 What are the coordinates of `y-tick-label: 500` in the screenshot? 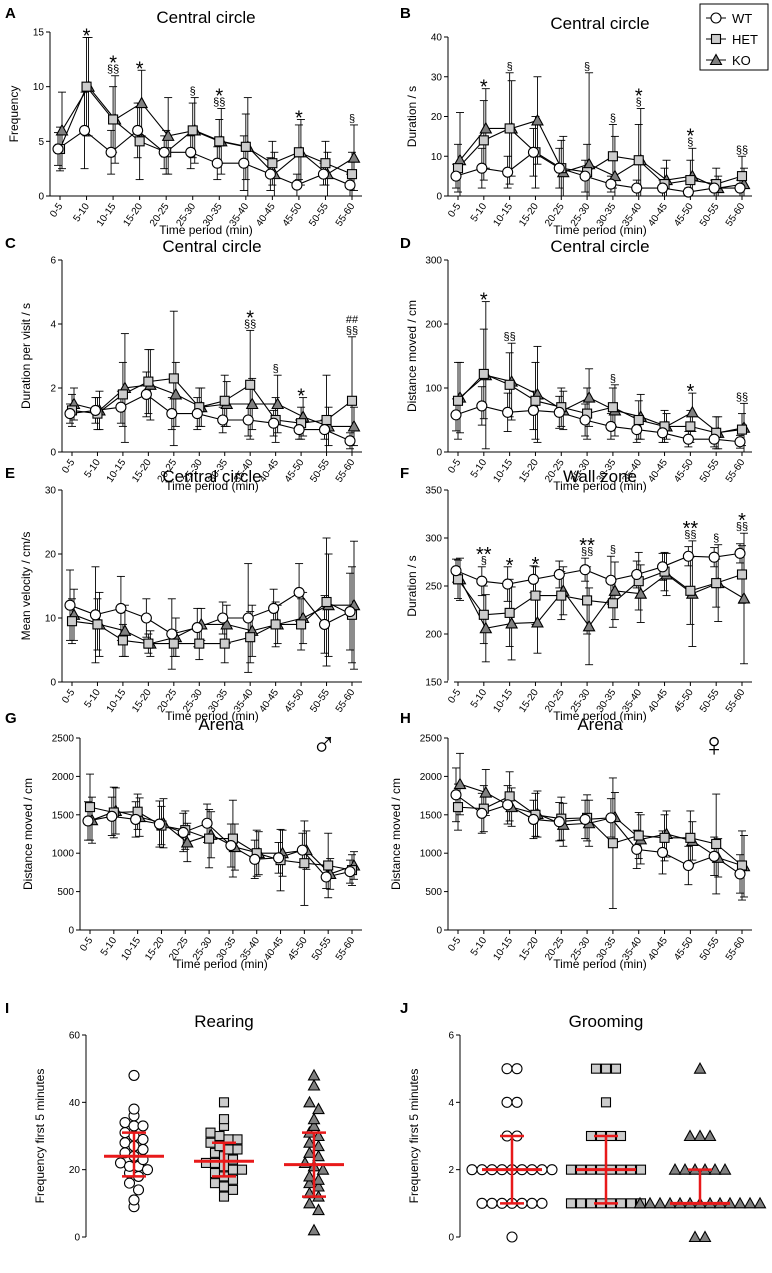 It's located at (65, 892).